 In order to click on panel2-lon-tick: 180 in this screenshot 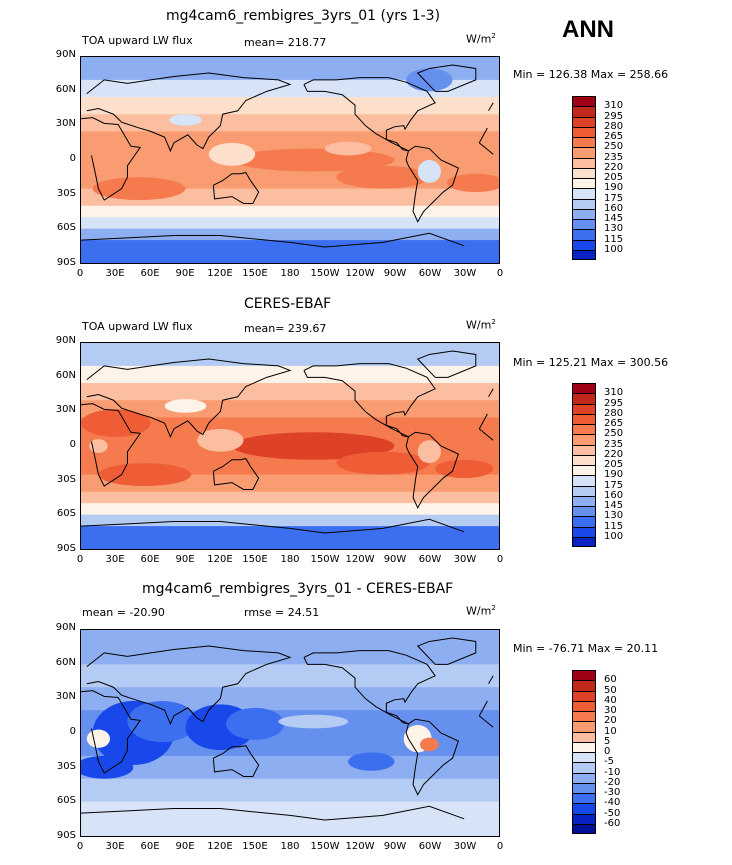, I will do `click(290, 559)`.